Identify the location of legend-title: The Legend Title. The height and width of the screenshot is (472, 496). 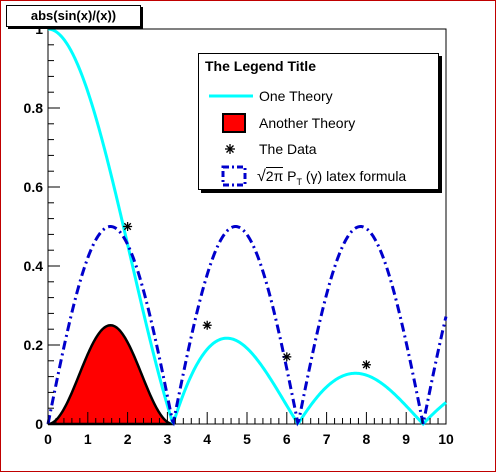
(260, 66).